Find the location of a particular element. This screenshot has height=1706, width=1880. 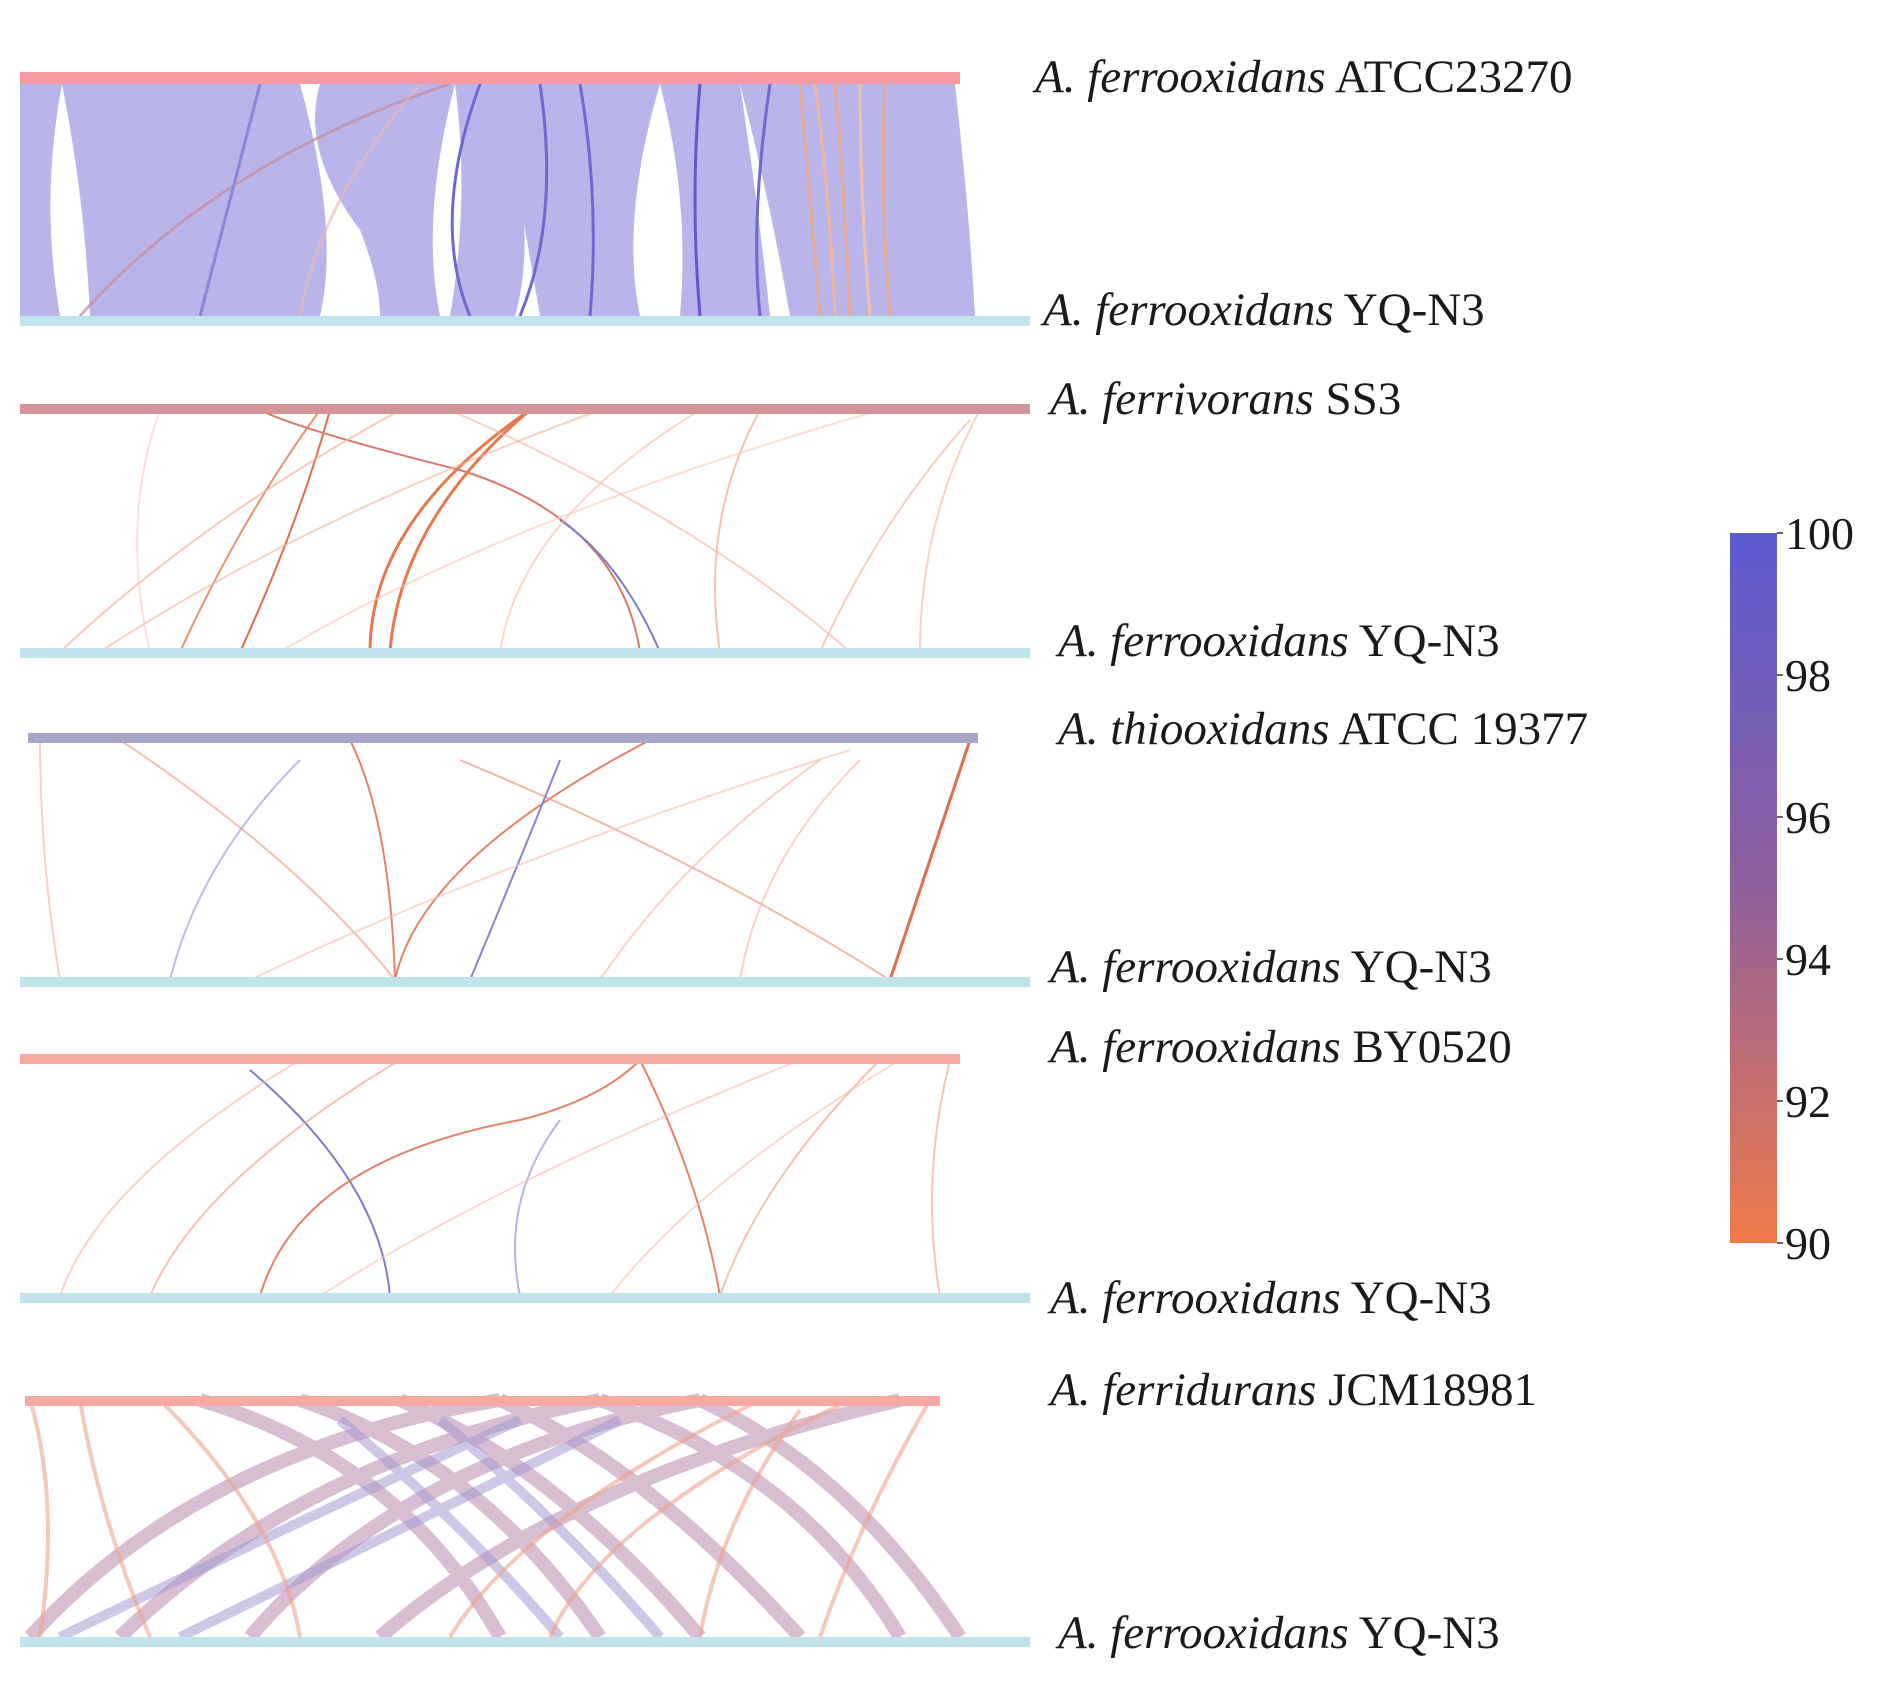

genome-bar-jcm18981 is located at coordinates (482, 1401).